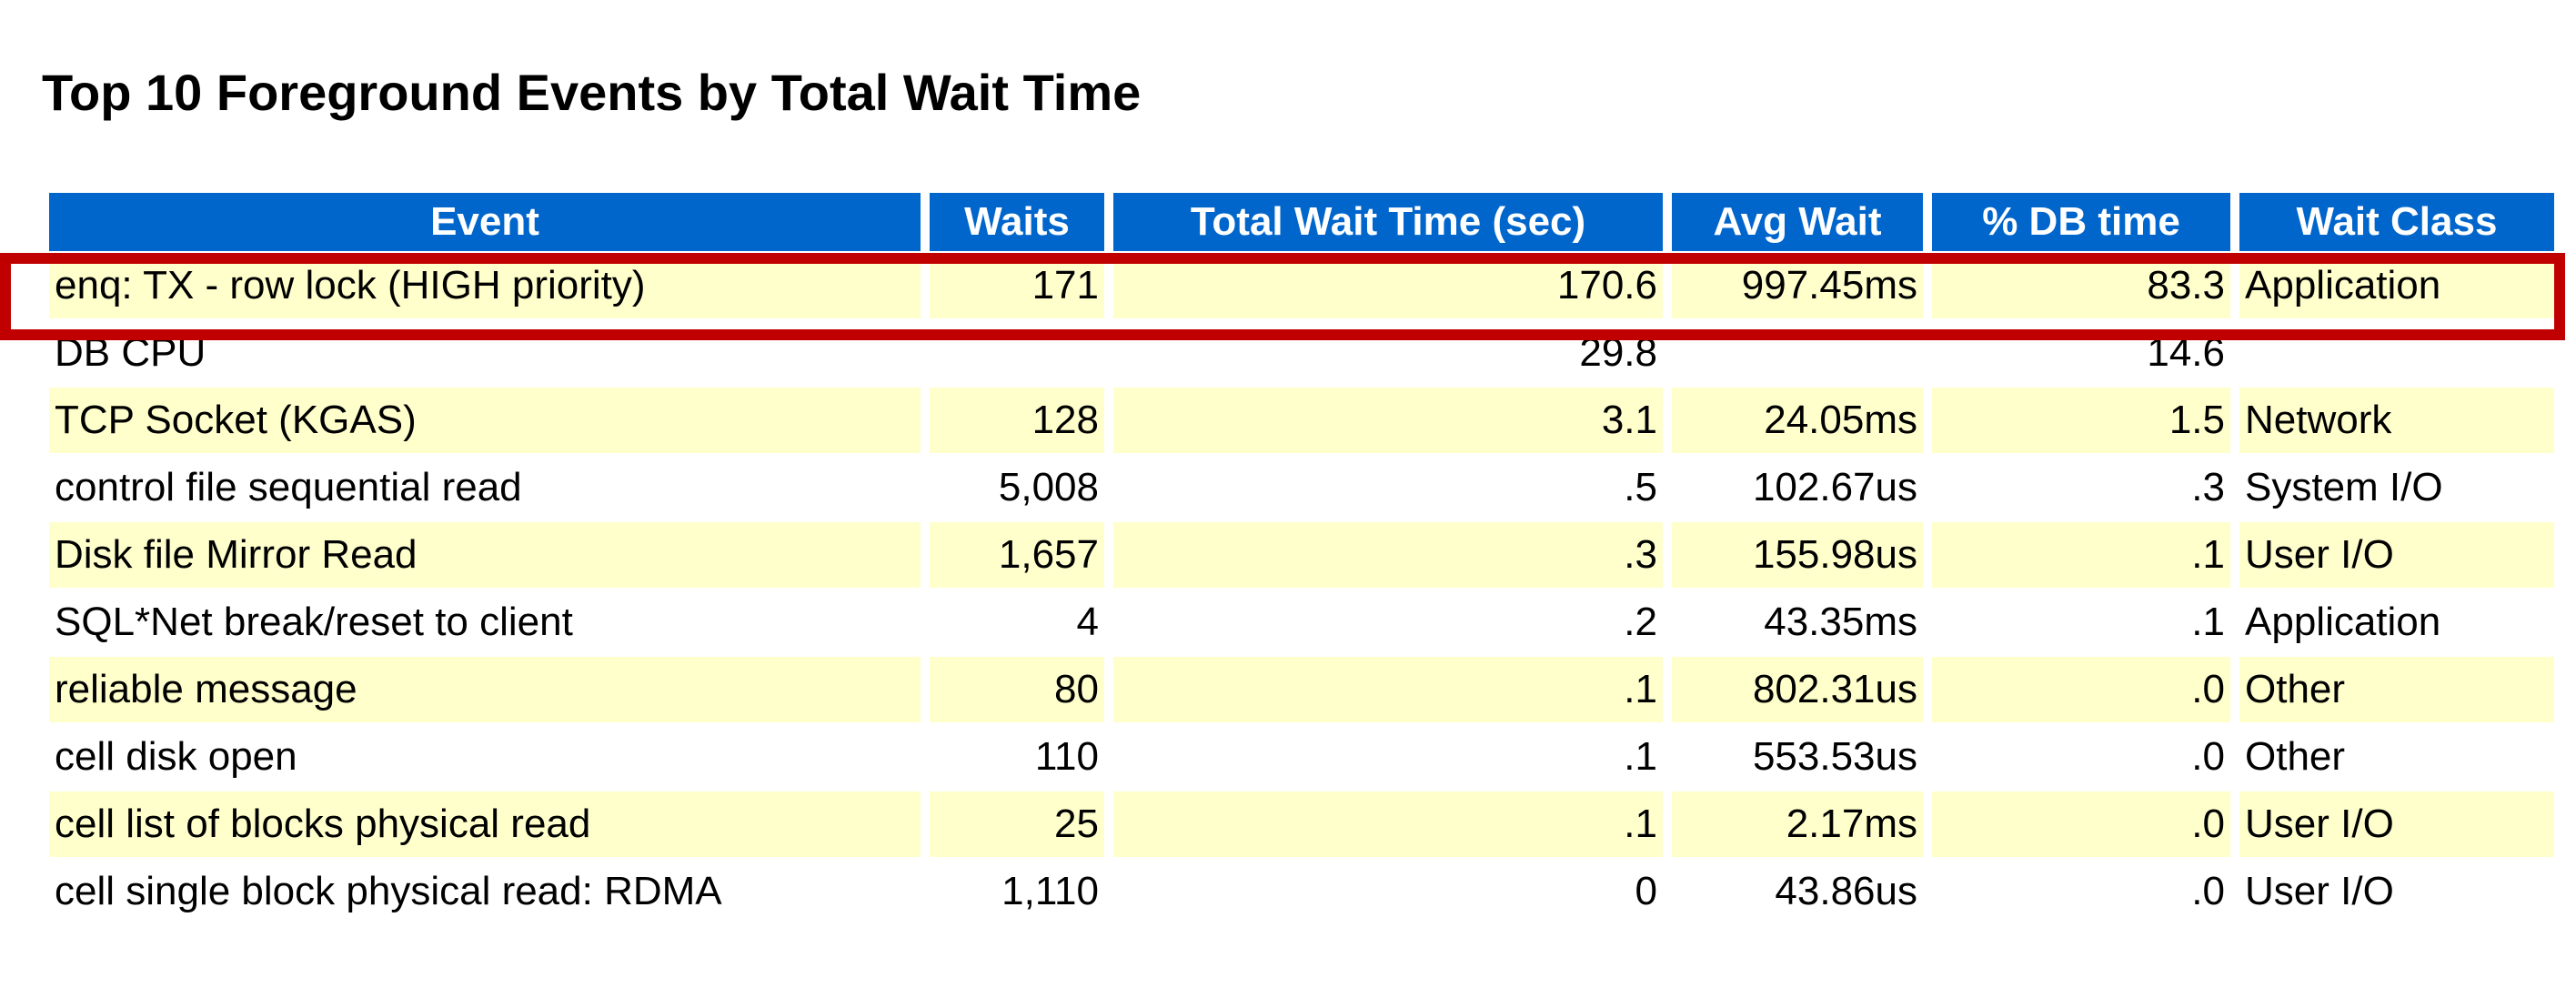  Describe the element at coordinates (485, 353) in the screenshot. I see `cell-event: DB CPU` at that location.